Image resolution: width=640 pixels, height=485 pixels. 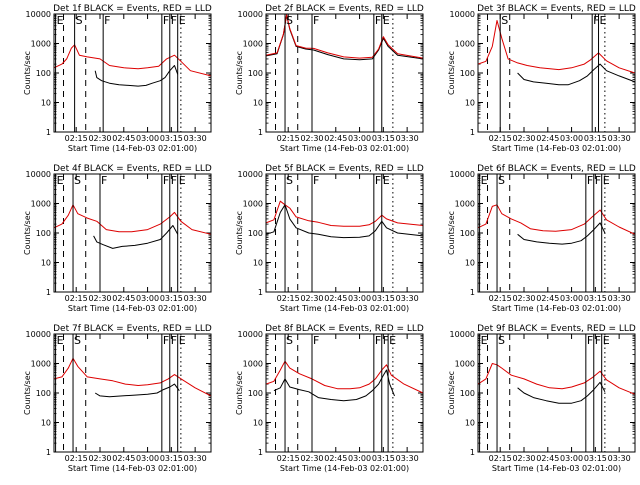 What do you see at coordinates (344, 329) in the screenshot?
I see `panel-title: Det 8f BLACK = Events, RED = LLD` at bounding box center [344, 329].